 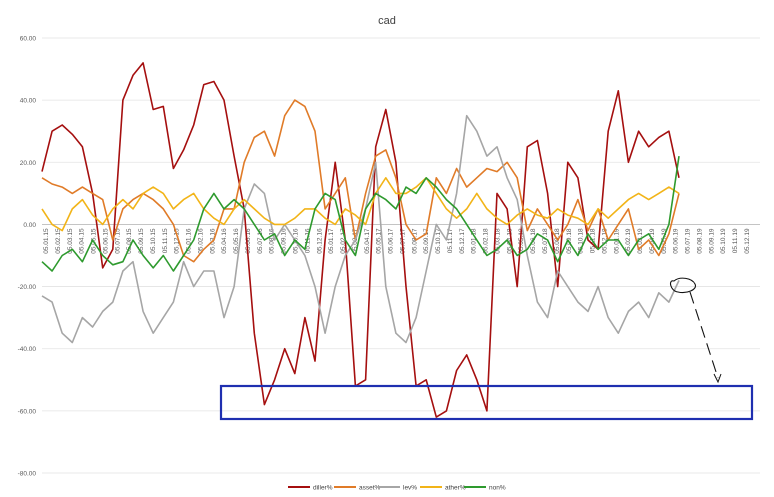 I want to click on x-tick-label: 05.07.15, so click(x=117, y=241).